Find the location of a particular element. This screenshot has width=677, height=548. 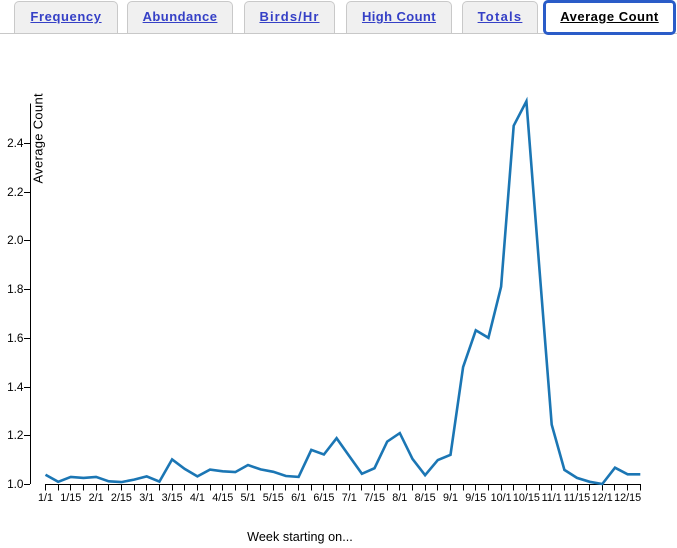

svg-text: 1.6 is located at coordinates (15, 338).